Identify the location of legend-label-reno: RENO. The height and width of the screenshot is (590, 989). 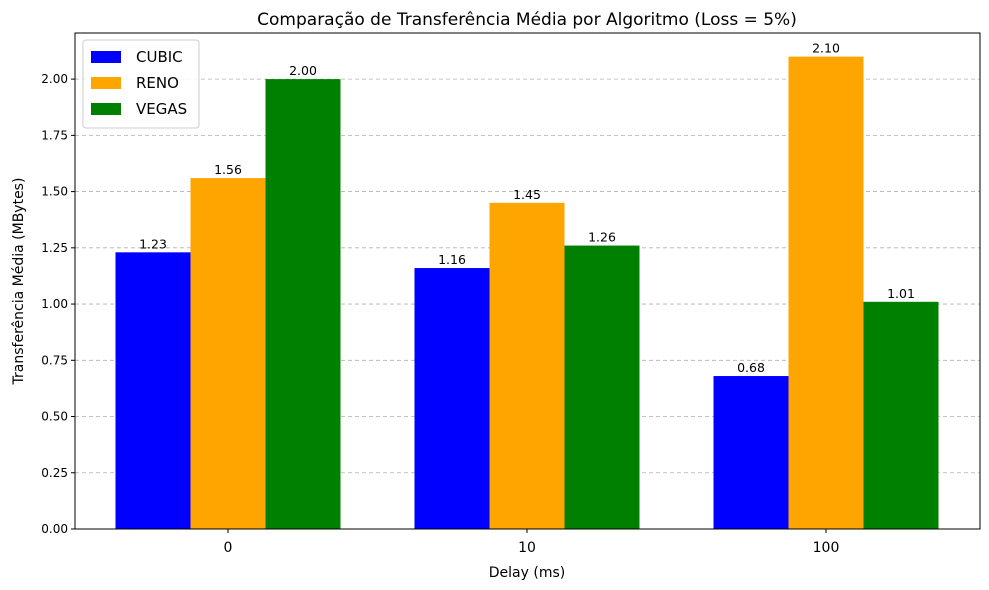
(157, 83).